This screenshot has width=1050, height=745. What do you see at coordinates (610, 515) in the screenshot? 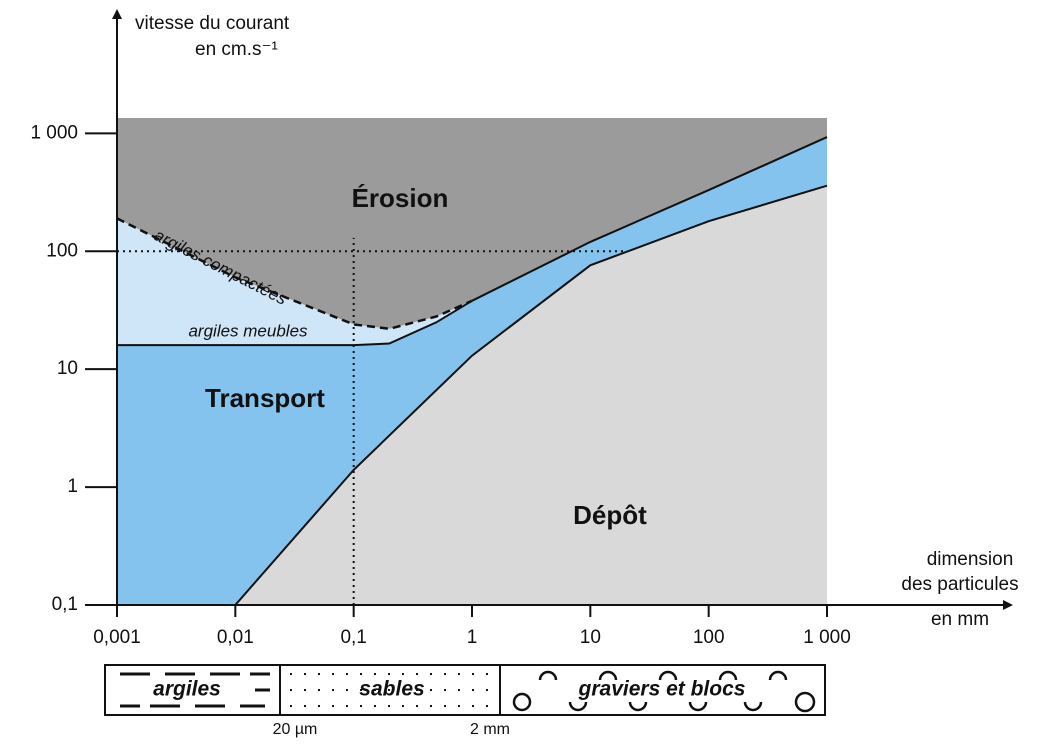
I see `region-label: Dépôt` at bounding box center [610, 515].